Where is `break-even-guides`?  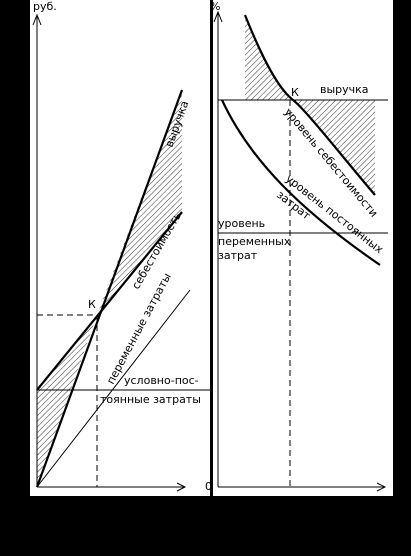
break-even-guides is located at coordinates (67, 400).